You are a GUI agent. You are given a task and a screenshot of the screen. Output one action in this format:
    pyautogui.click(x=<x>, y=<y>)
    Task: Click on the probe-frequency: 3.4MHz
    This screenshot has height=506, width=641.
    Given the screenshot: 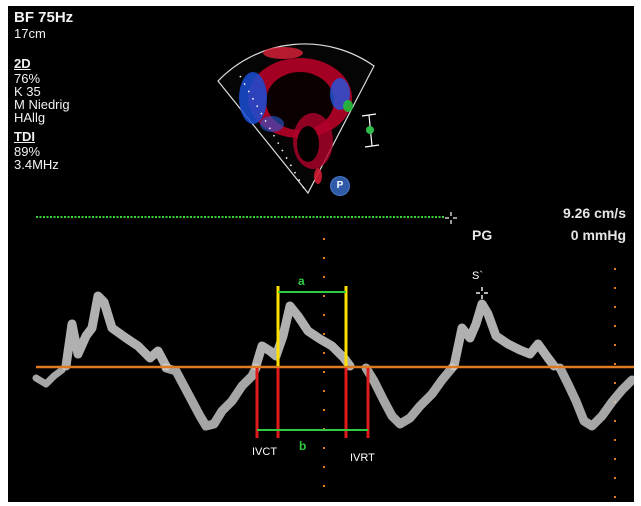 What is the action you would take?
    pyautogui.click(x=36, y=164)
    